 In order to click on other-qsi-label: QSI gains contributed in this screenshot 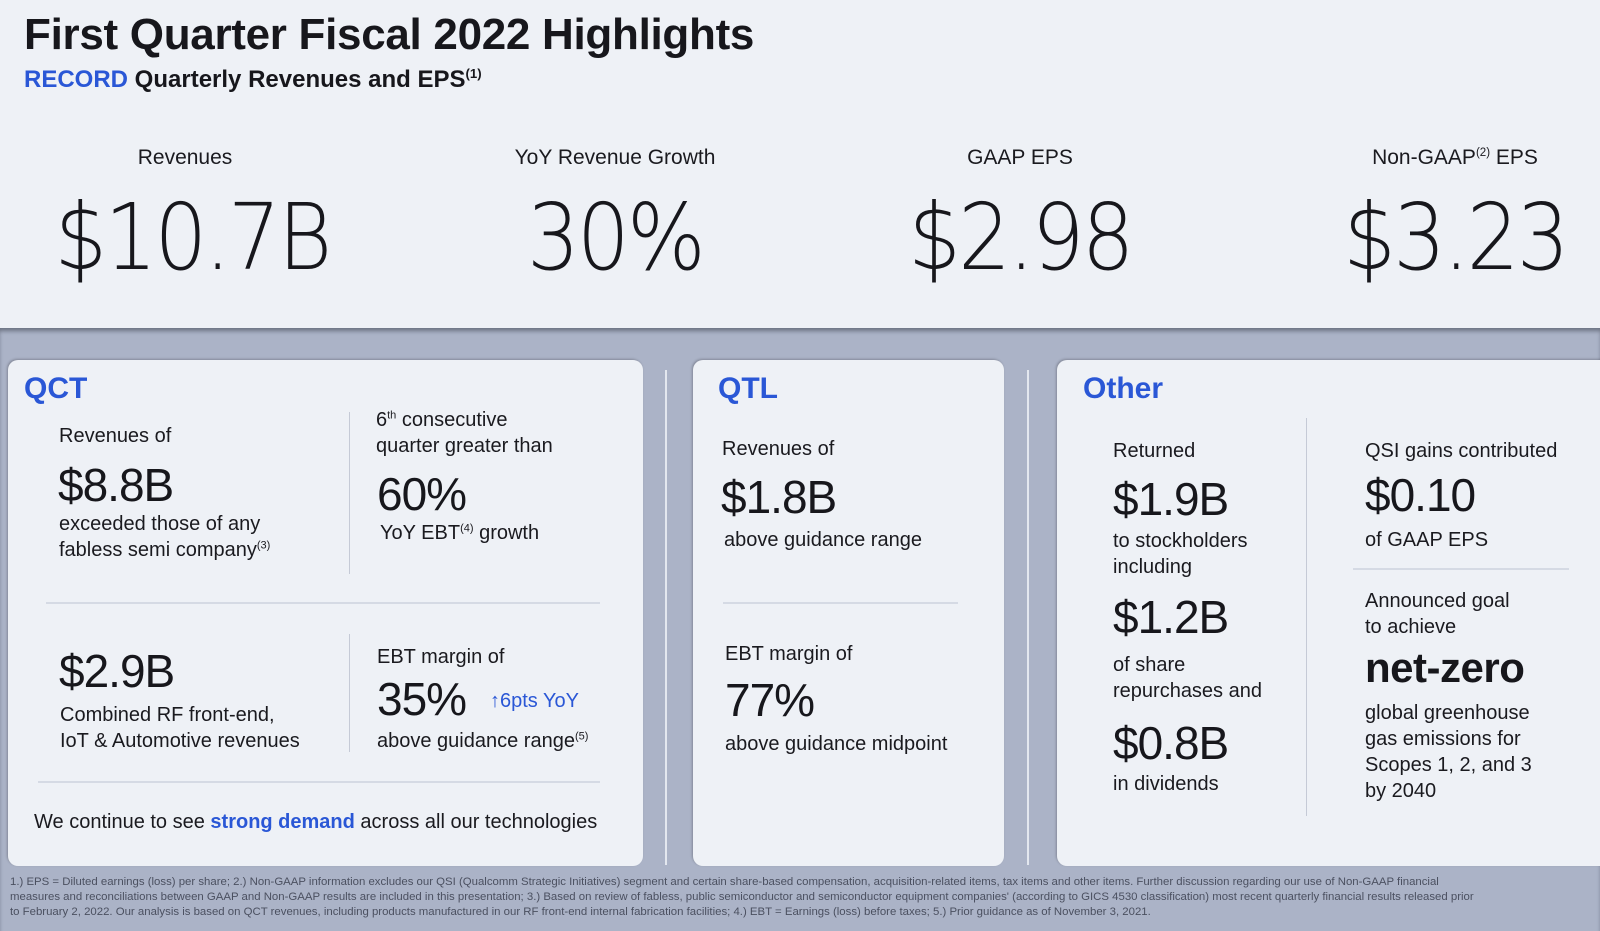, I will do `click(1461, 451)`.